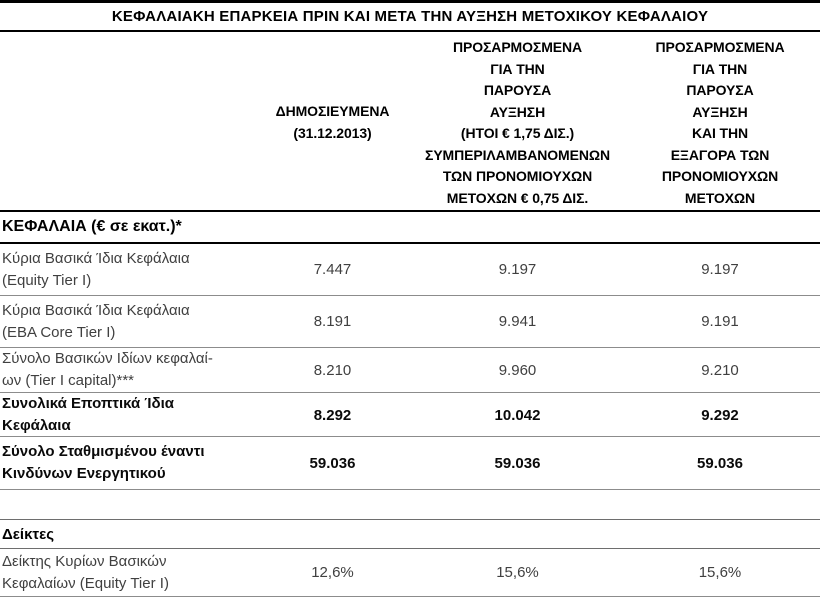  Describe the element at coordinates (517, 321) in the screenshot. I see `cell-value: 9.941` at that location.